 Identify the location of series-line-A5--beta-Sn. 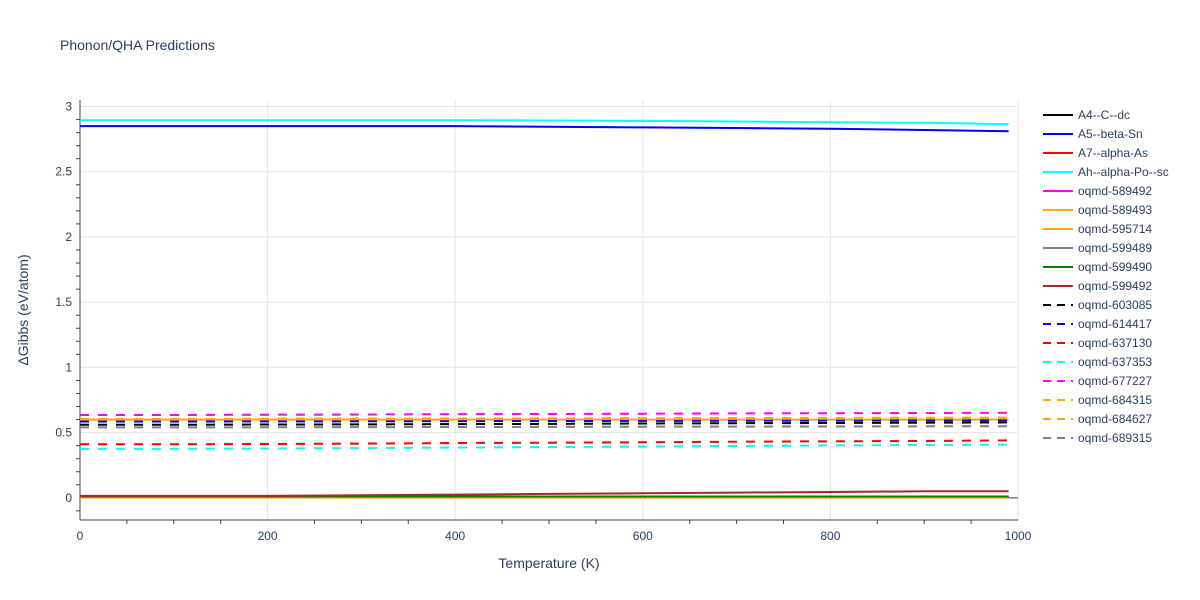
(544, 129).